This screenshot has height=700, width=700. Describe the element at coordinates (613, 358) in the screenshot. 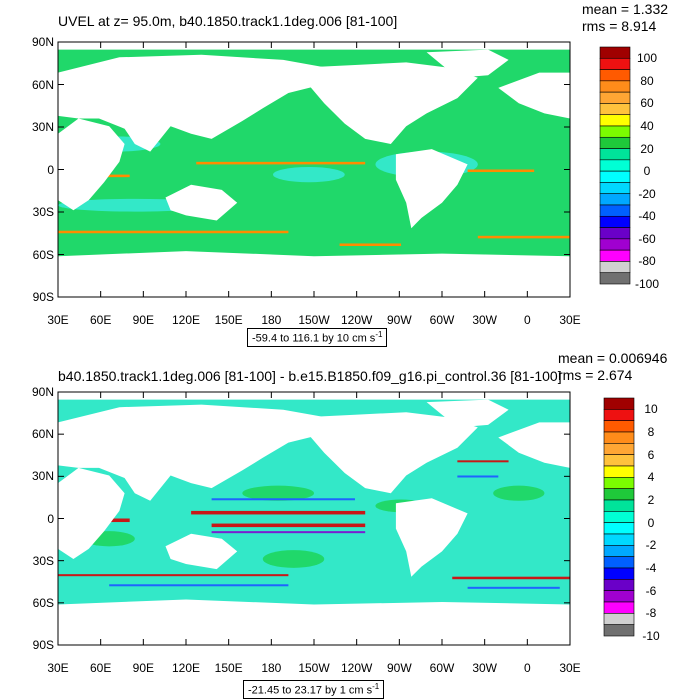

I see `bottom-mean-text: mean = 0.006946` at that location.